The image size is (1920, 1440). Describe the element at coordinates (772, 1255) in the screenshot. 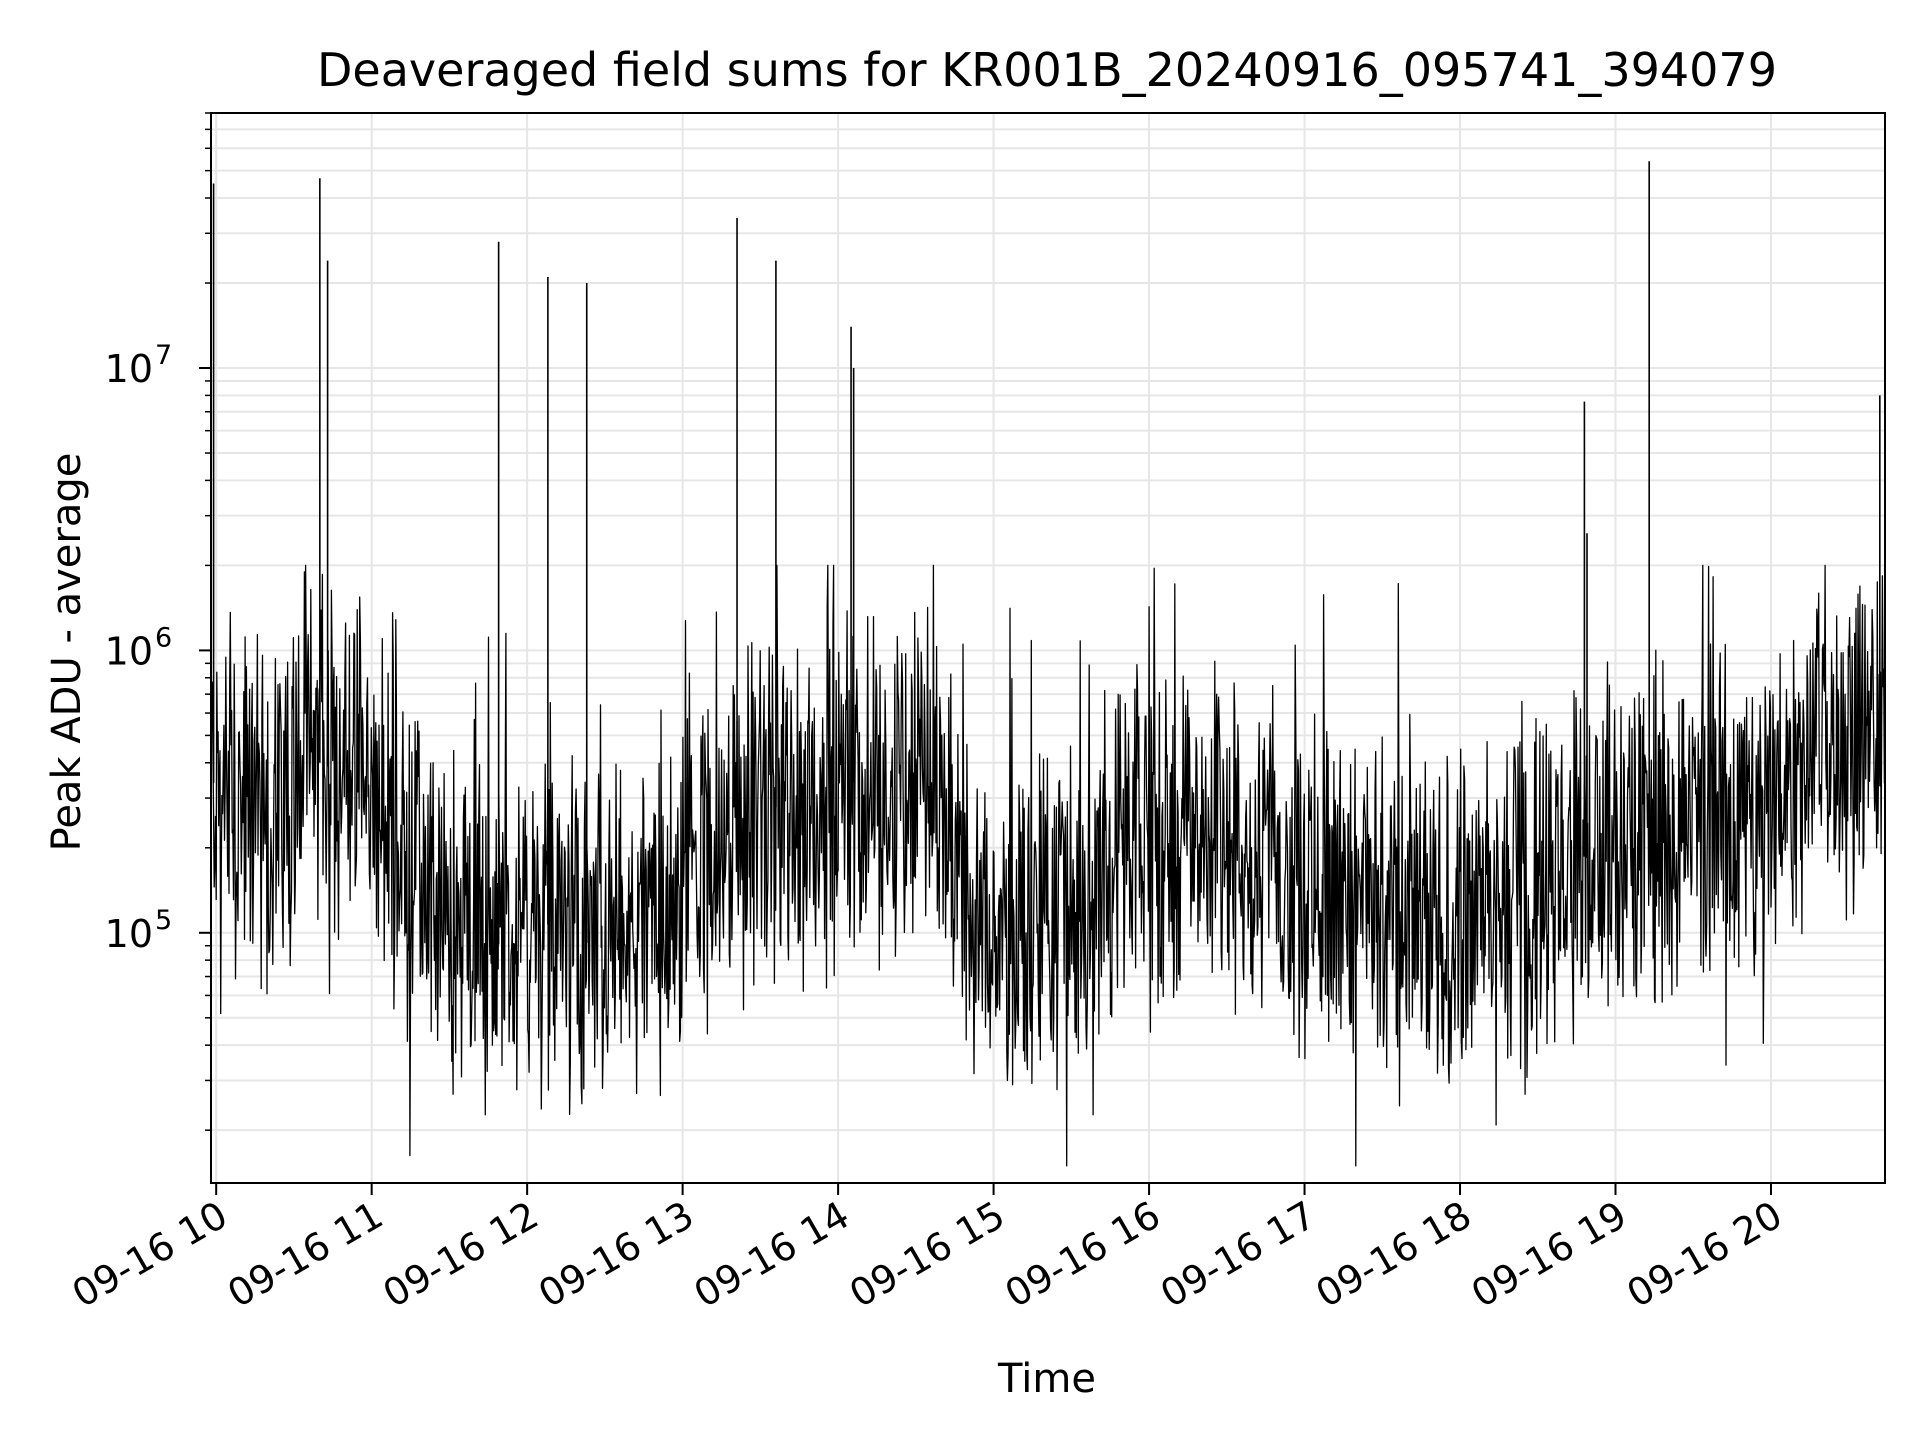

I see `x-tick-label: 09-16 14` at that location.